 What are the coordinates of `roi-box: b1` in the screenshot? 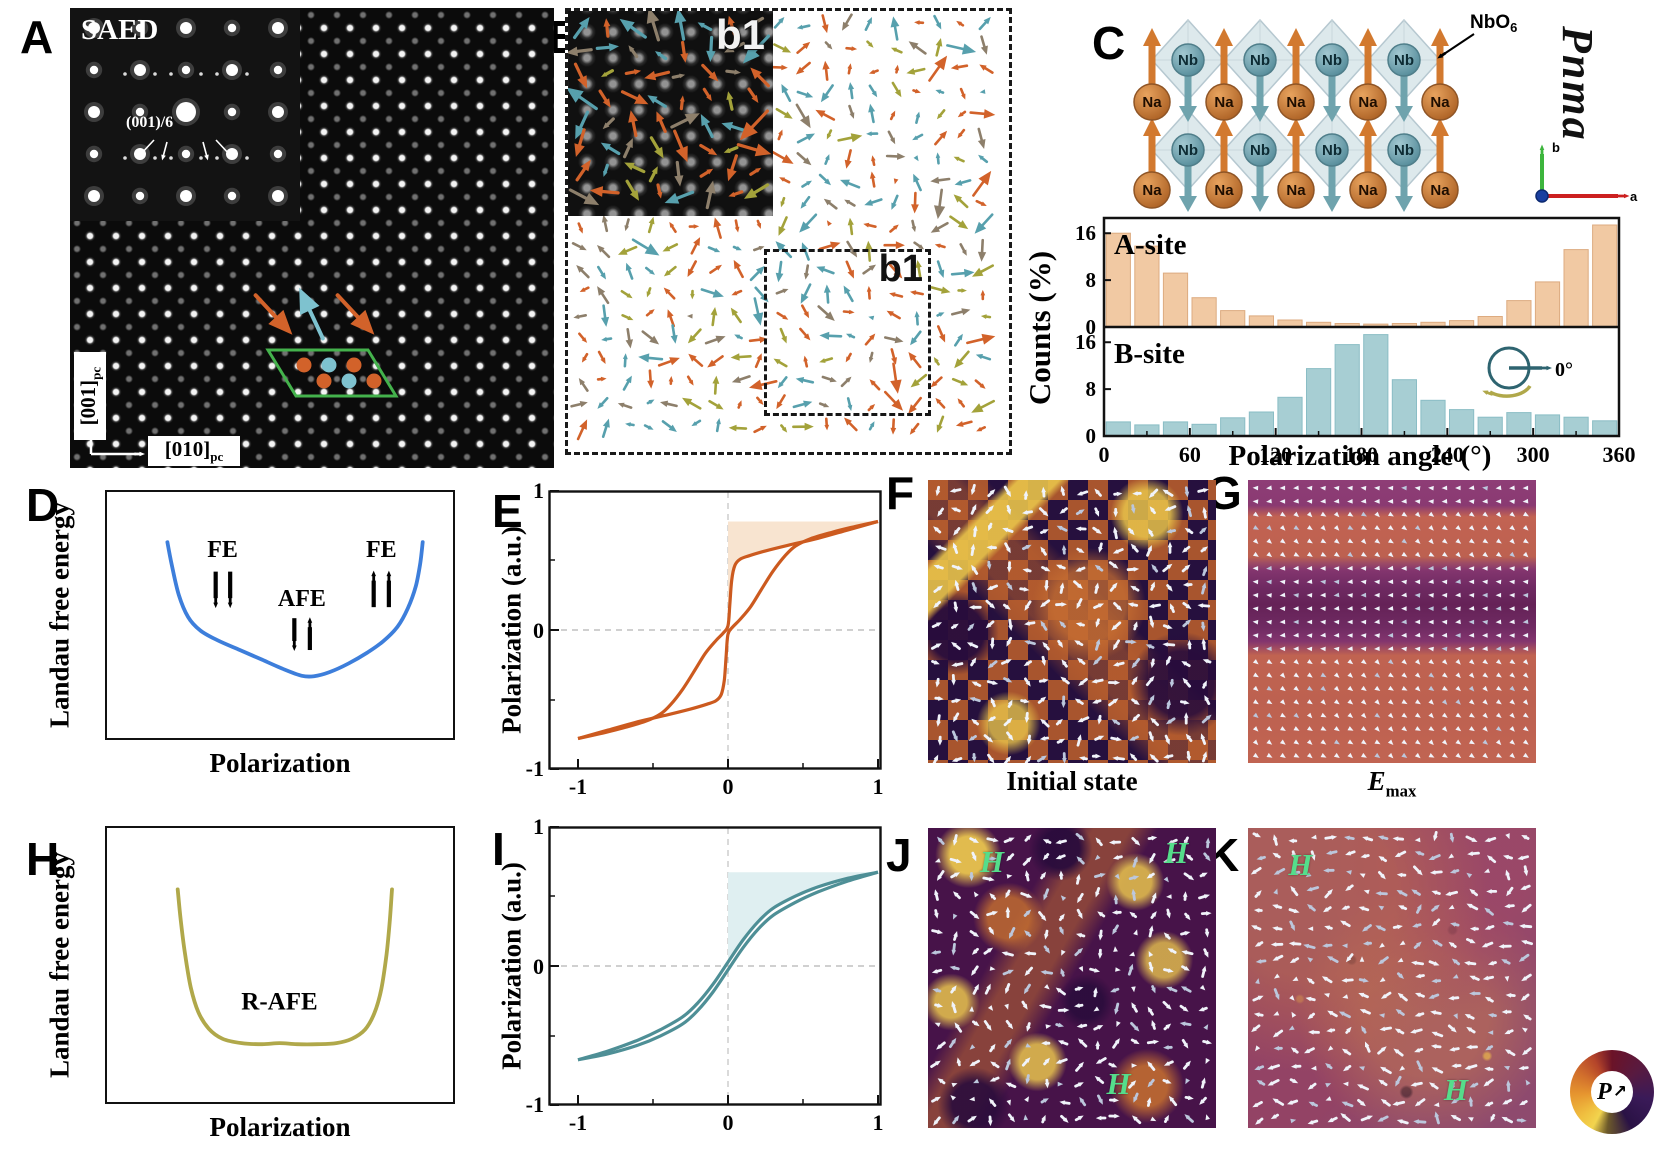 It's located at (847, 332).